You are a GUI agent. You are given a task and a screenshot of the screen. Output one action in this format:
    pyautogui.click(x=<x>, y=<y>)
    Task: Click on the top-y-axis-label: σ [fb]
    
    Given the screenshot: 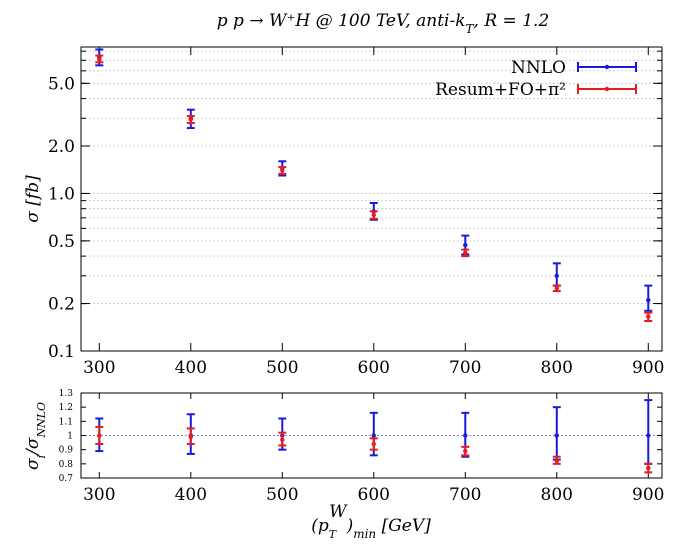 What is the action you would take?
    pyautogui.click(x=33, y=199)
    